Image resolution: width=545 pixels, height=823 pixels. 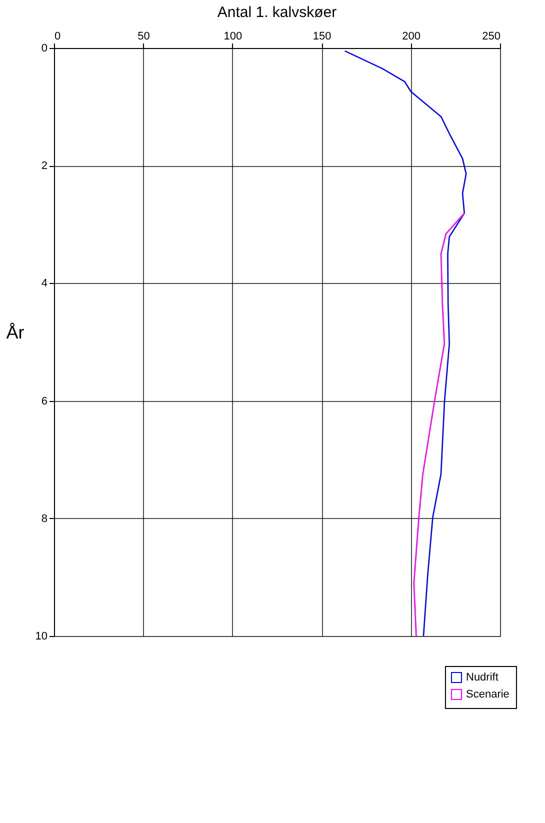 I want to click on y-tick-label: 6, so click(x=44, y=401).